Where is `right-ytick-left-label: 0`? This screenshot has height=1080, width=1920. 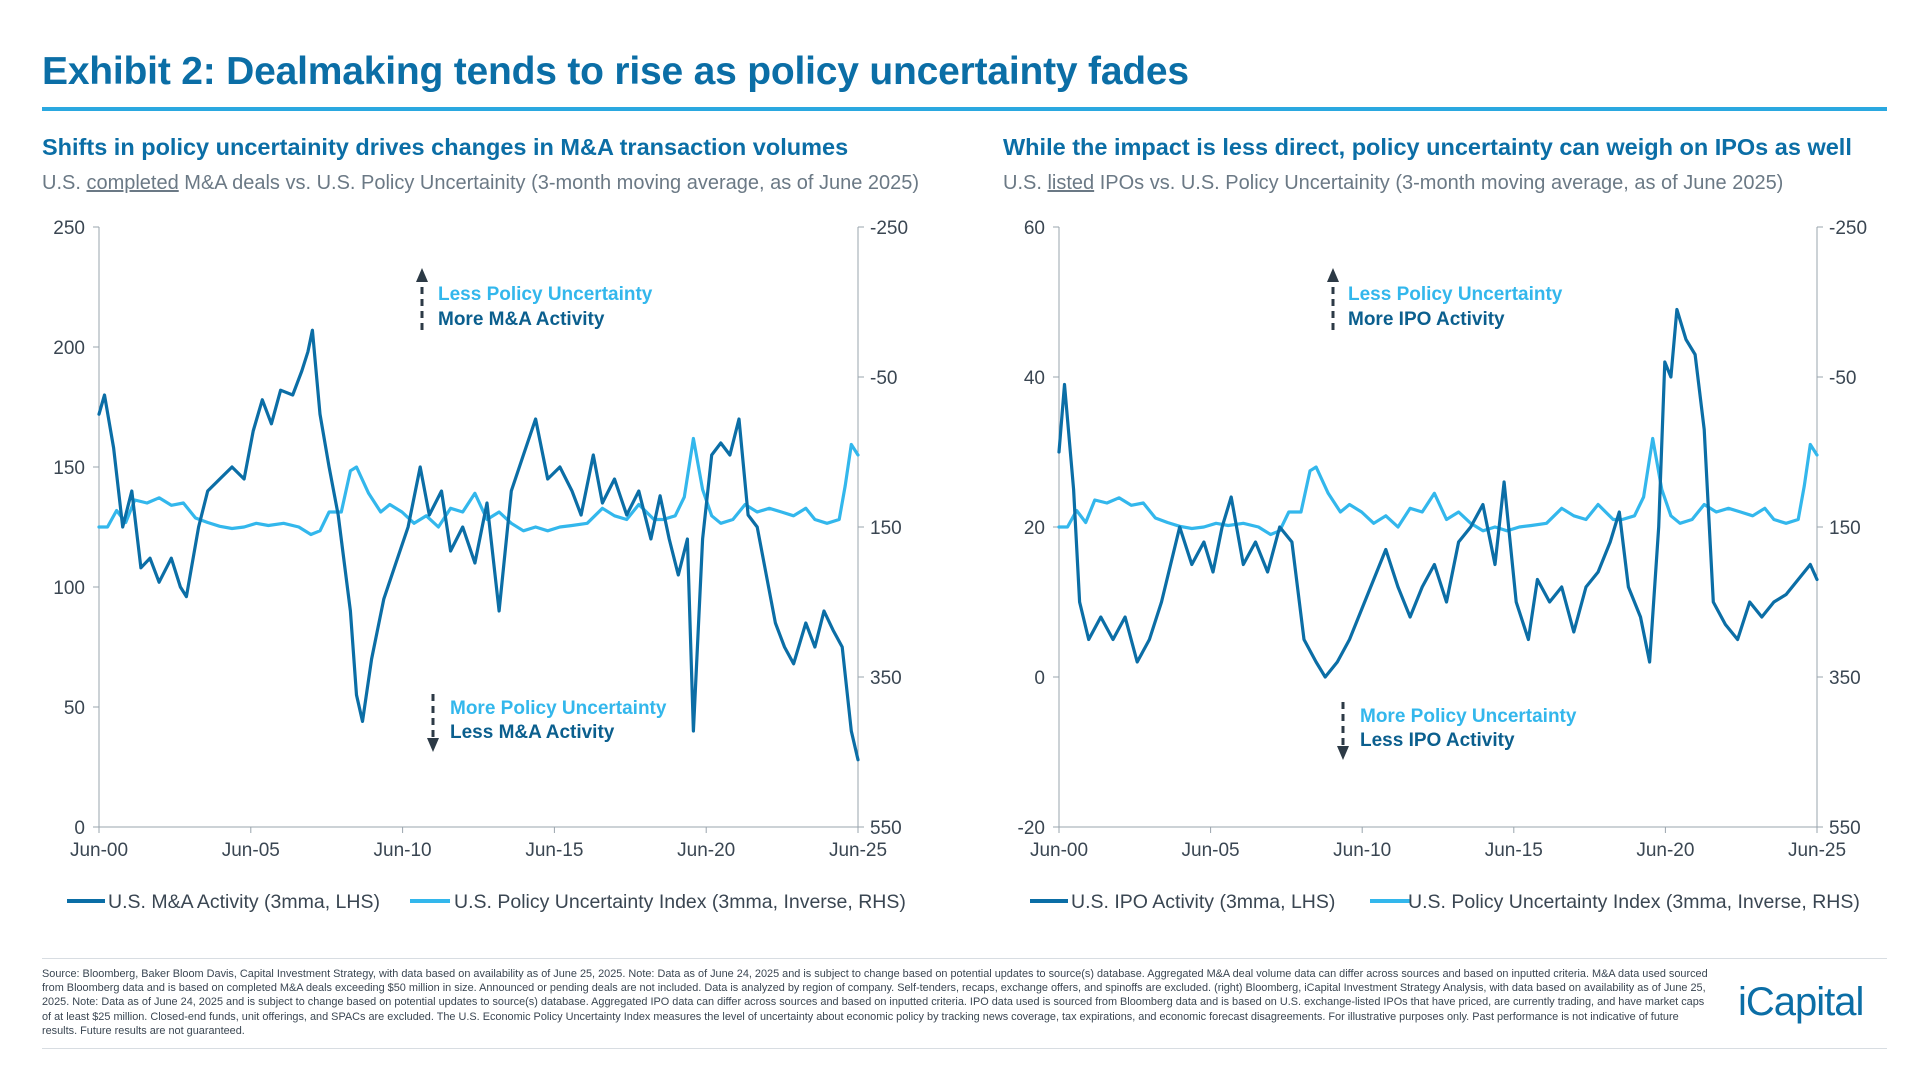 right-ytick-left-label: 0 is located at coordinates (1039, 678).